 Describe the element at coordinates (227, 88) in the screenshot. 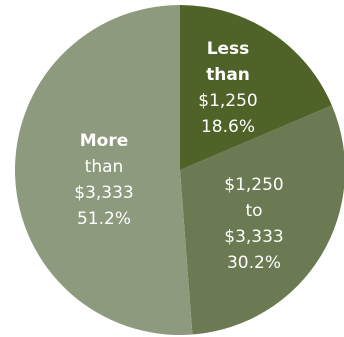

I see `pie-slice-label-1: Less than $1,250 18.6%` at that location.